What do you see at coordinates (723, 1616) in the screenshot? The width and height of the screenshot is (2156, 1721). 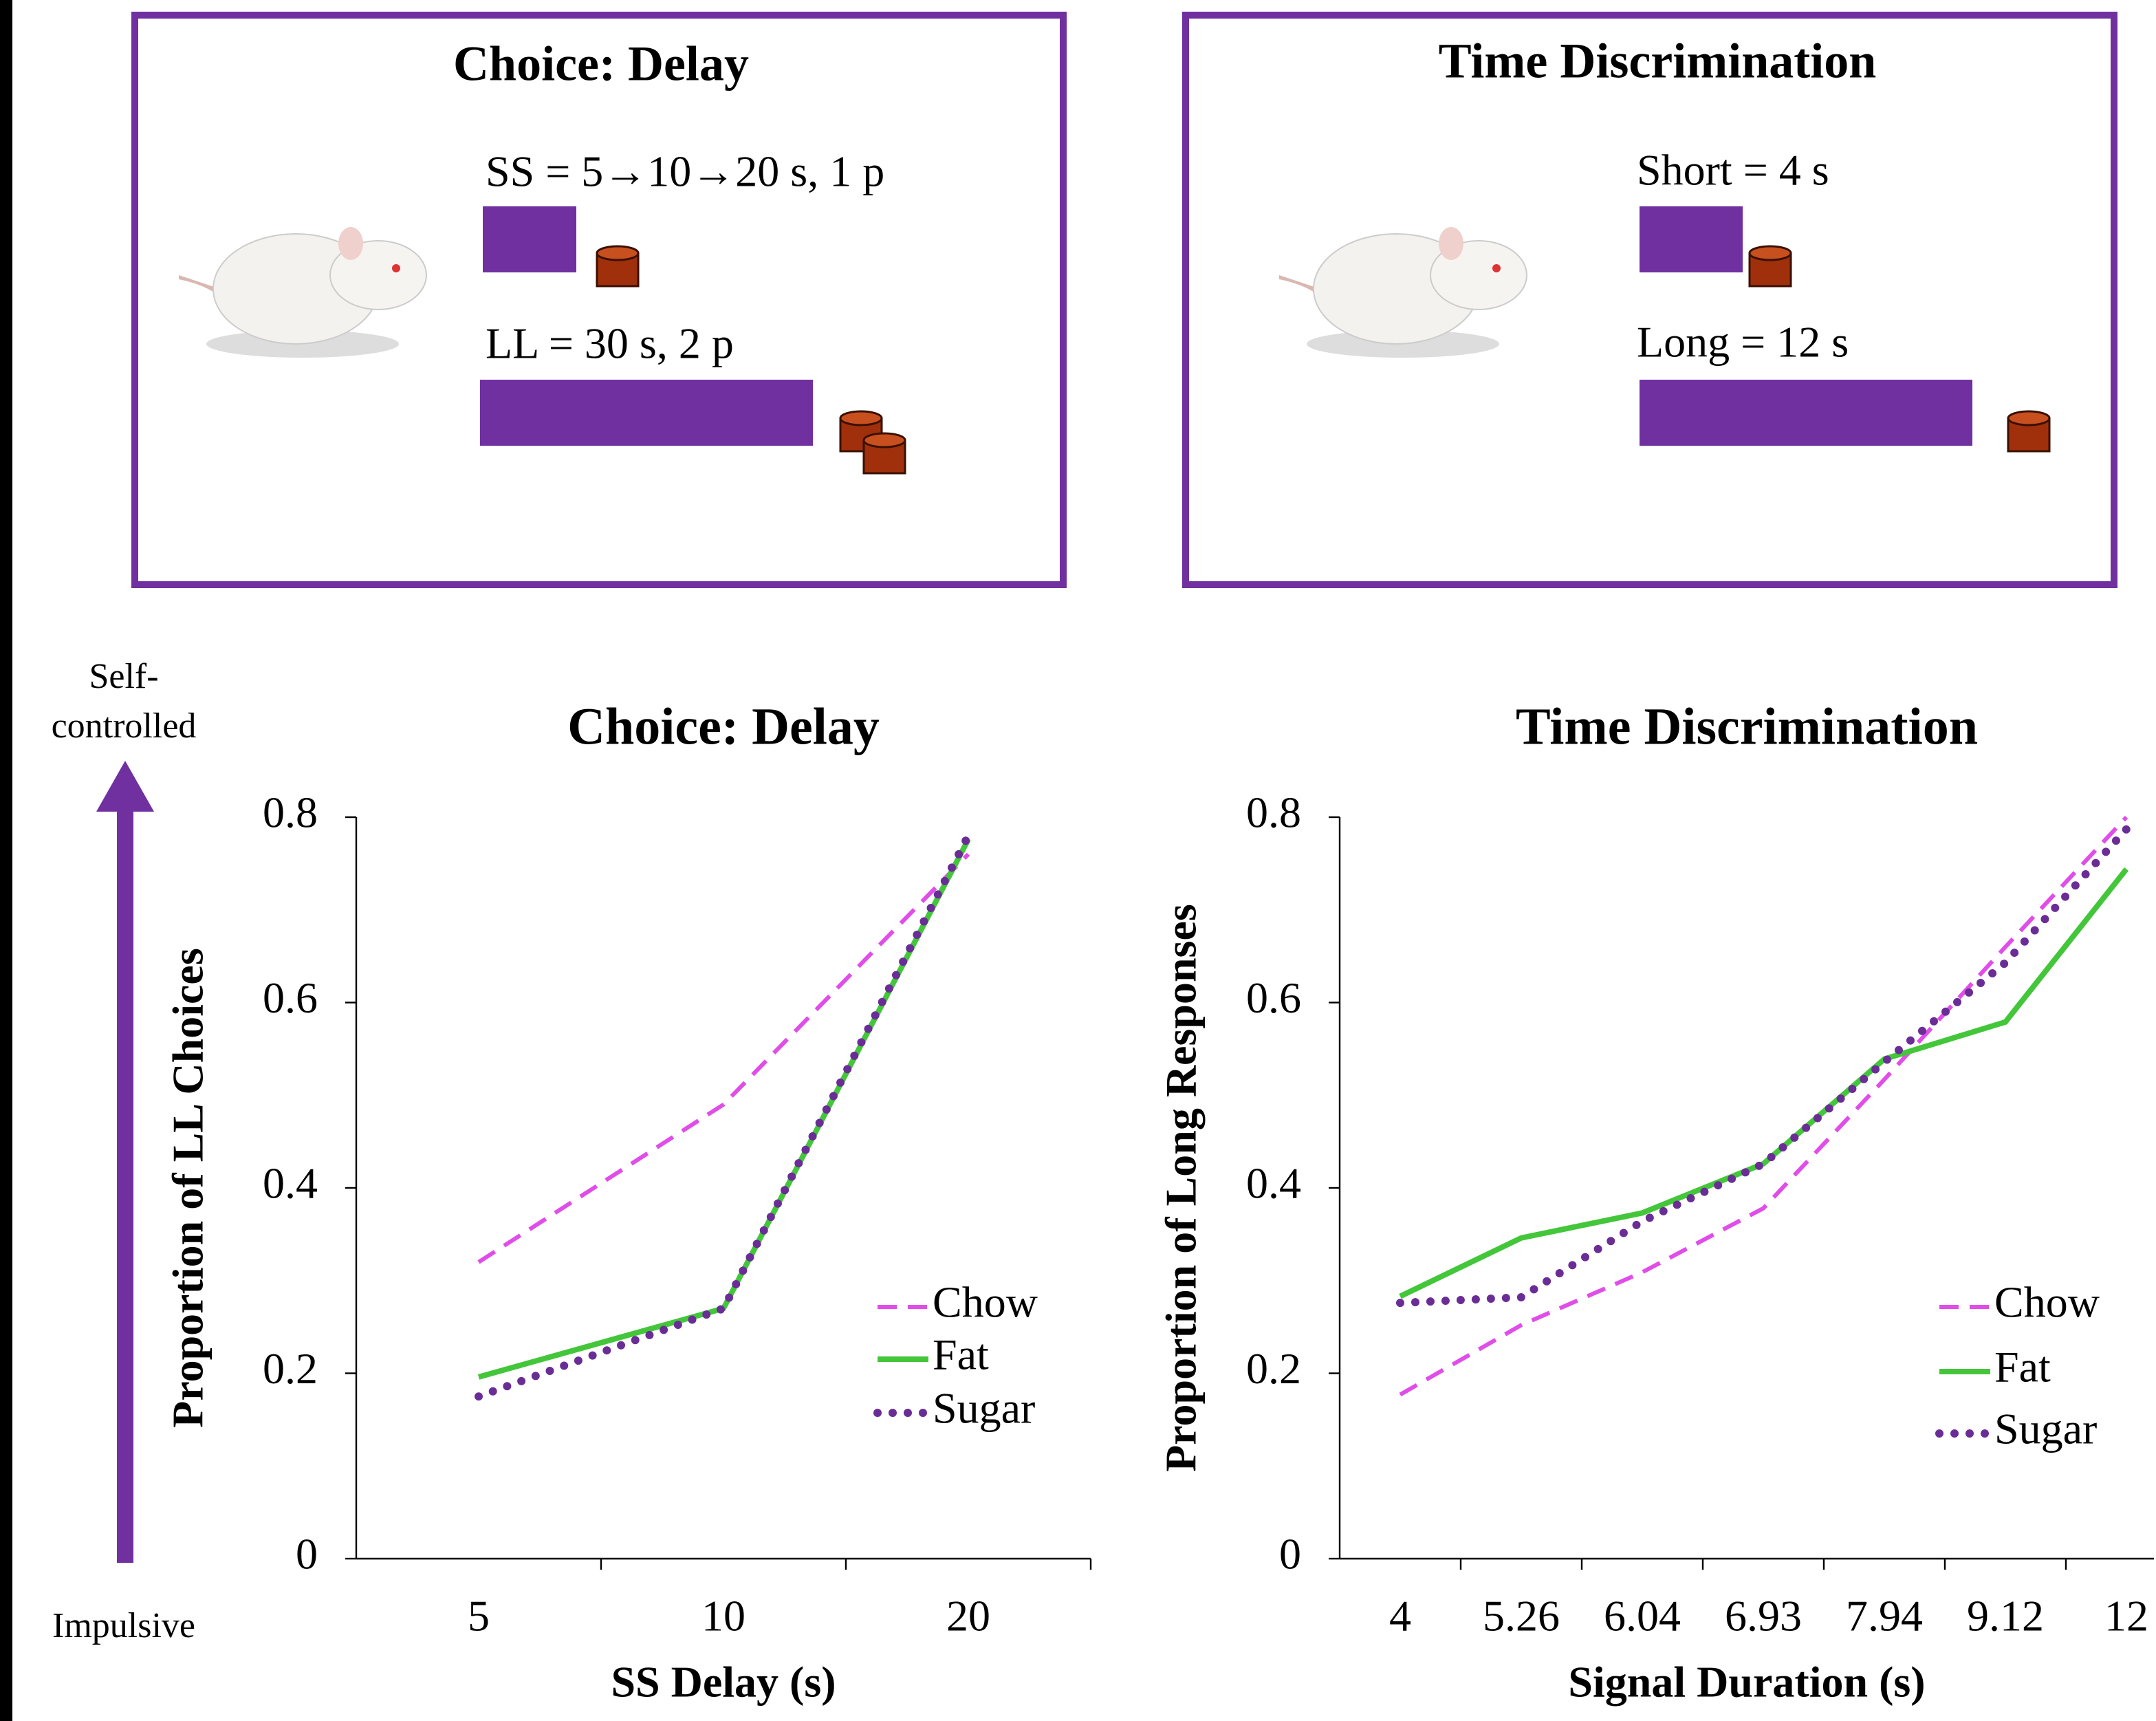 I see `x-tick-label: 10` at bounding box center [723, 1616].